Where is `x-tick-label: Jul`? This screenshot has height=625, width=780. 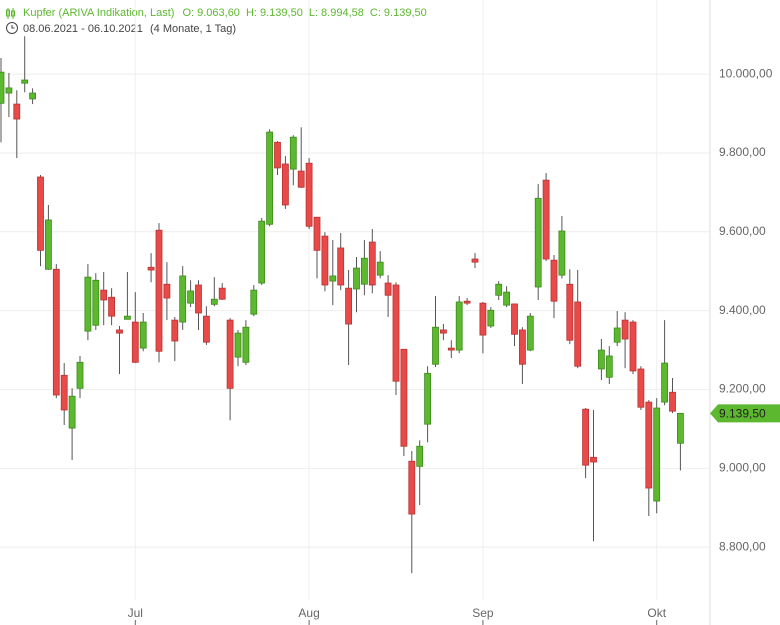
x-tick-label: Jul is located at coordinates (135, 613).